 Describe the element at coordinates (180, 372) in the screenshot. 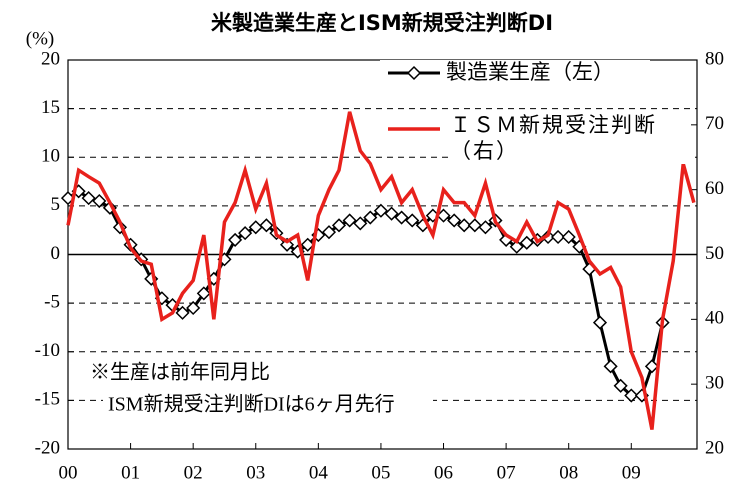

I see `annotation: ※生産は前年同月比` at that location.